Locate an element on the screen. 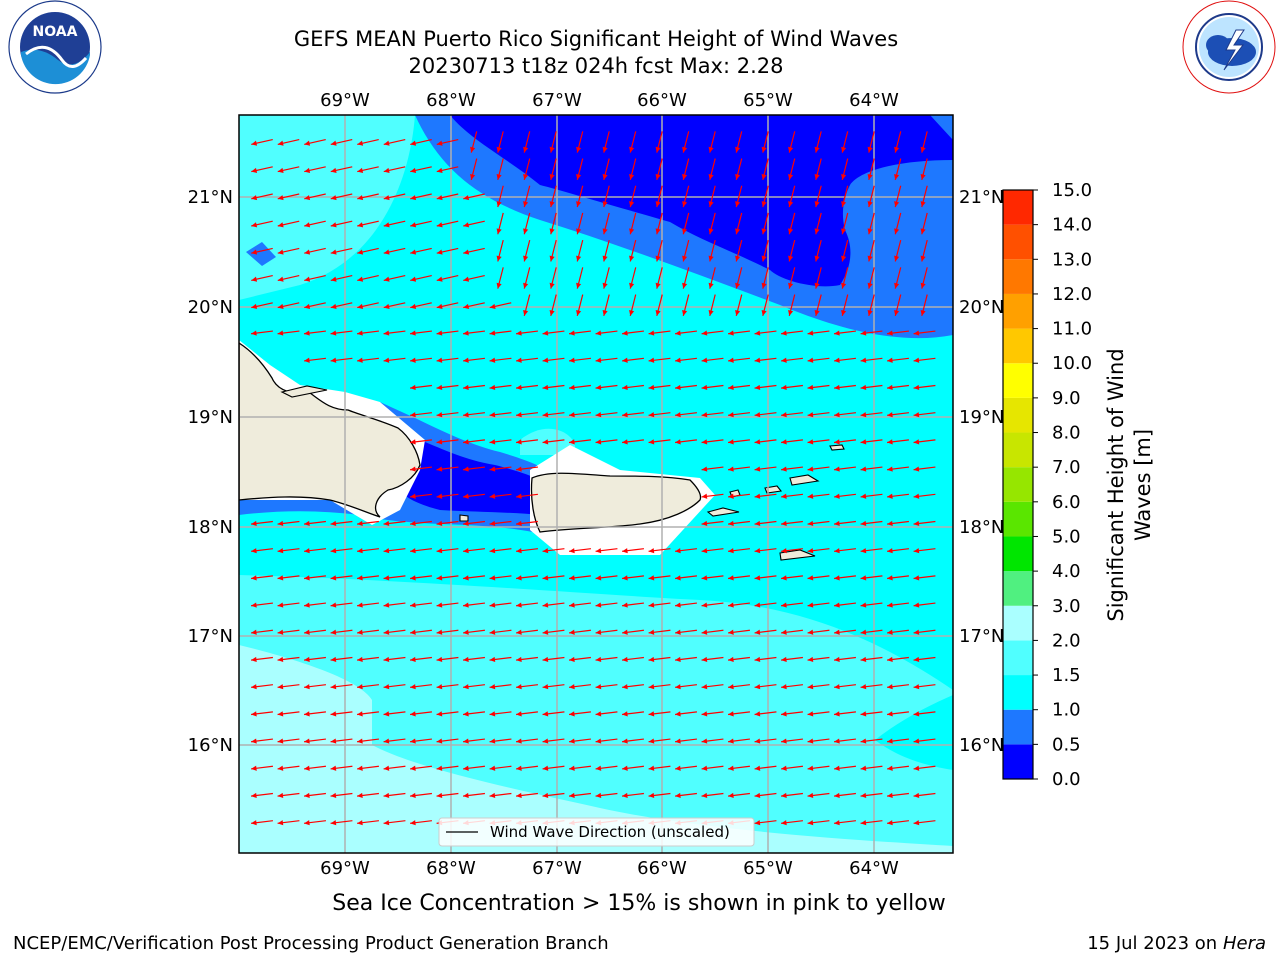 Image resolution: width=1280 pixels, height=960 pixels. colorbar-frame is located at coordinates (1018, 484).